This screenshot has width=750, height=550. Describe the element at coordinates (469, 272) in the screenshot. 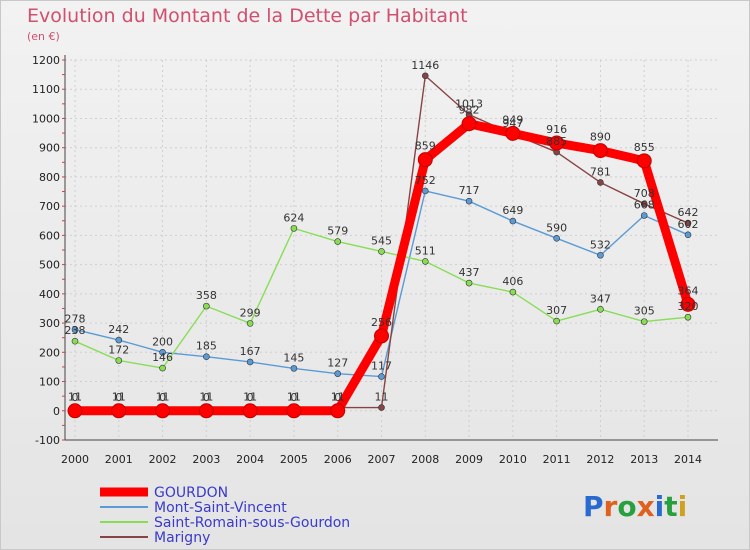

I see `data-label: 437` at that location.